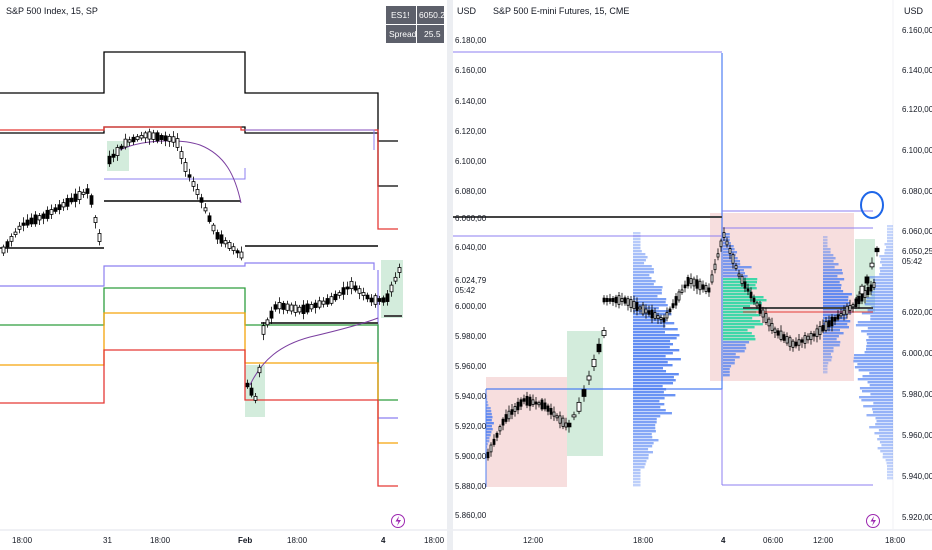 The image size is (932, 550). I want to click on spread-table-value: 25.5, so click(432, 34).